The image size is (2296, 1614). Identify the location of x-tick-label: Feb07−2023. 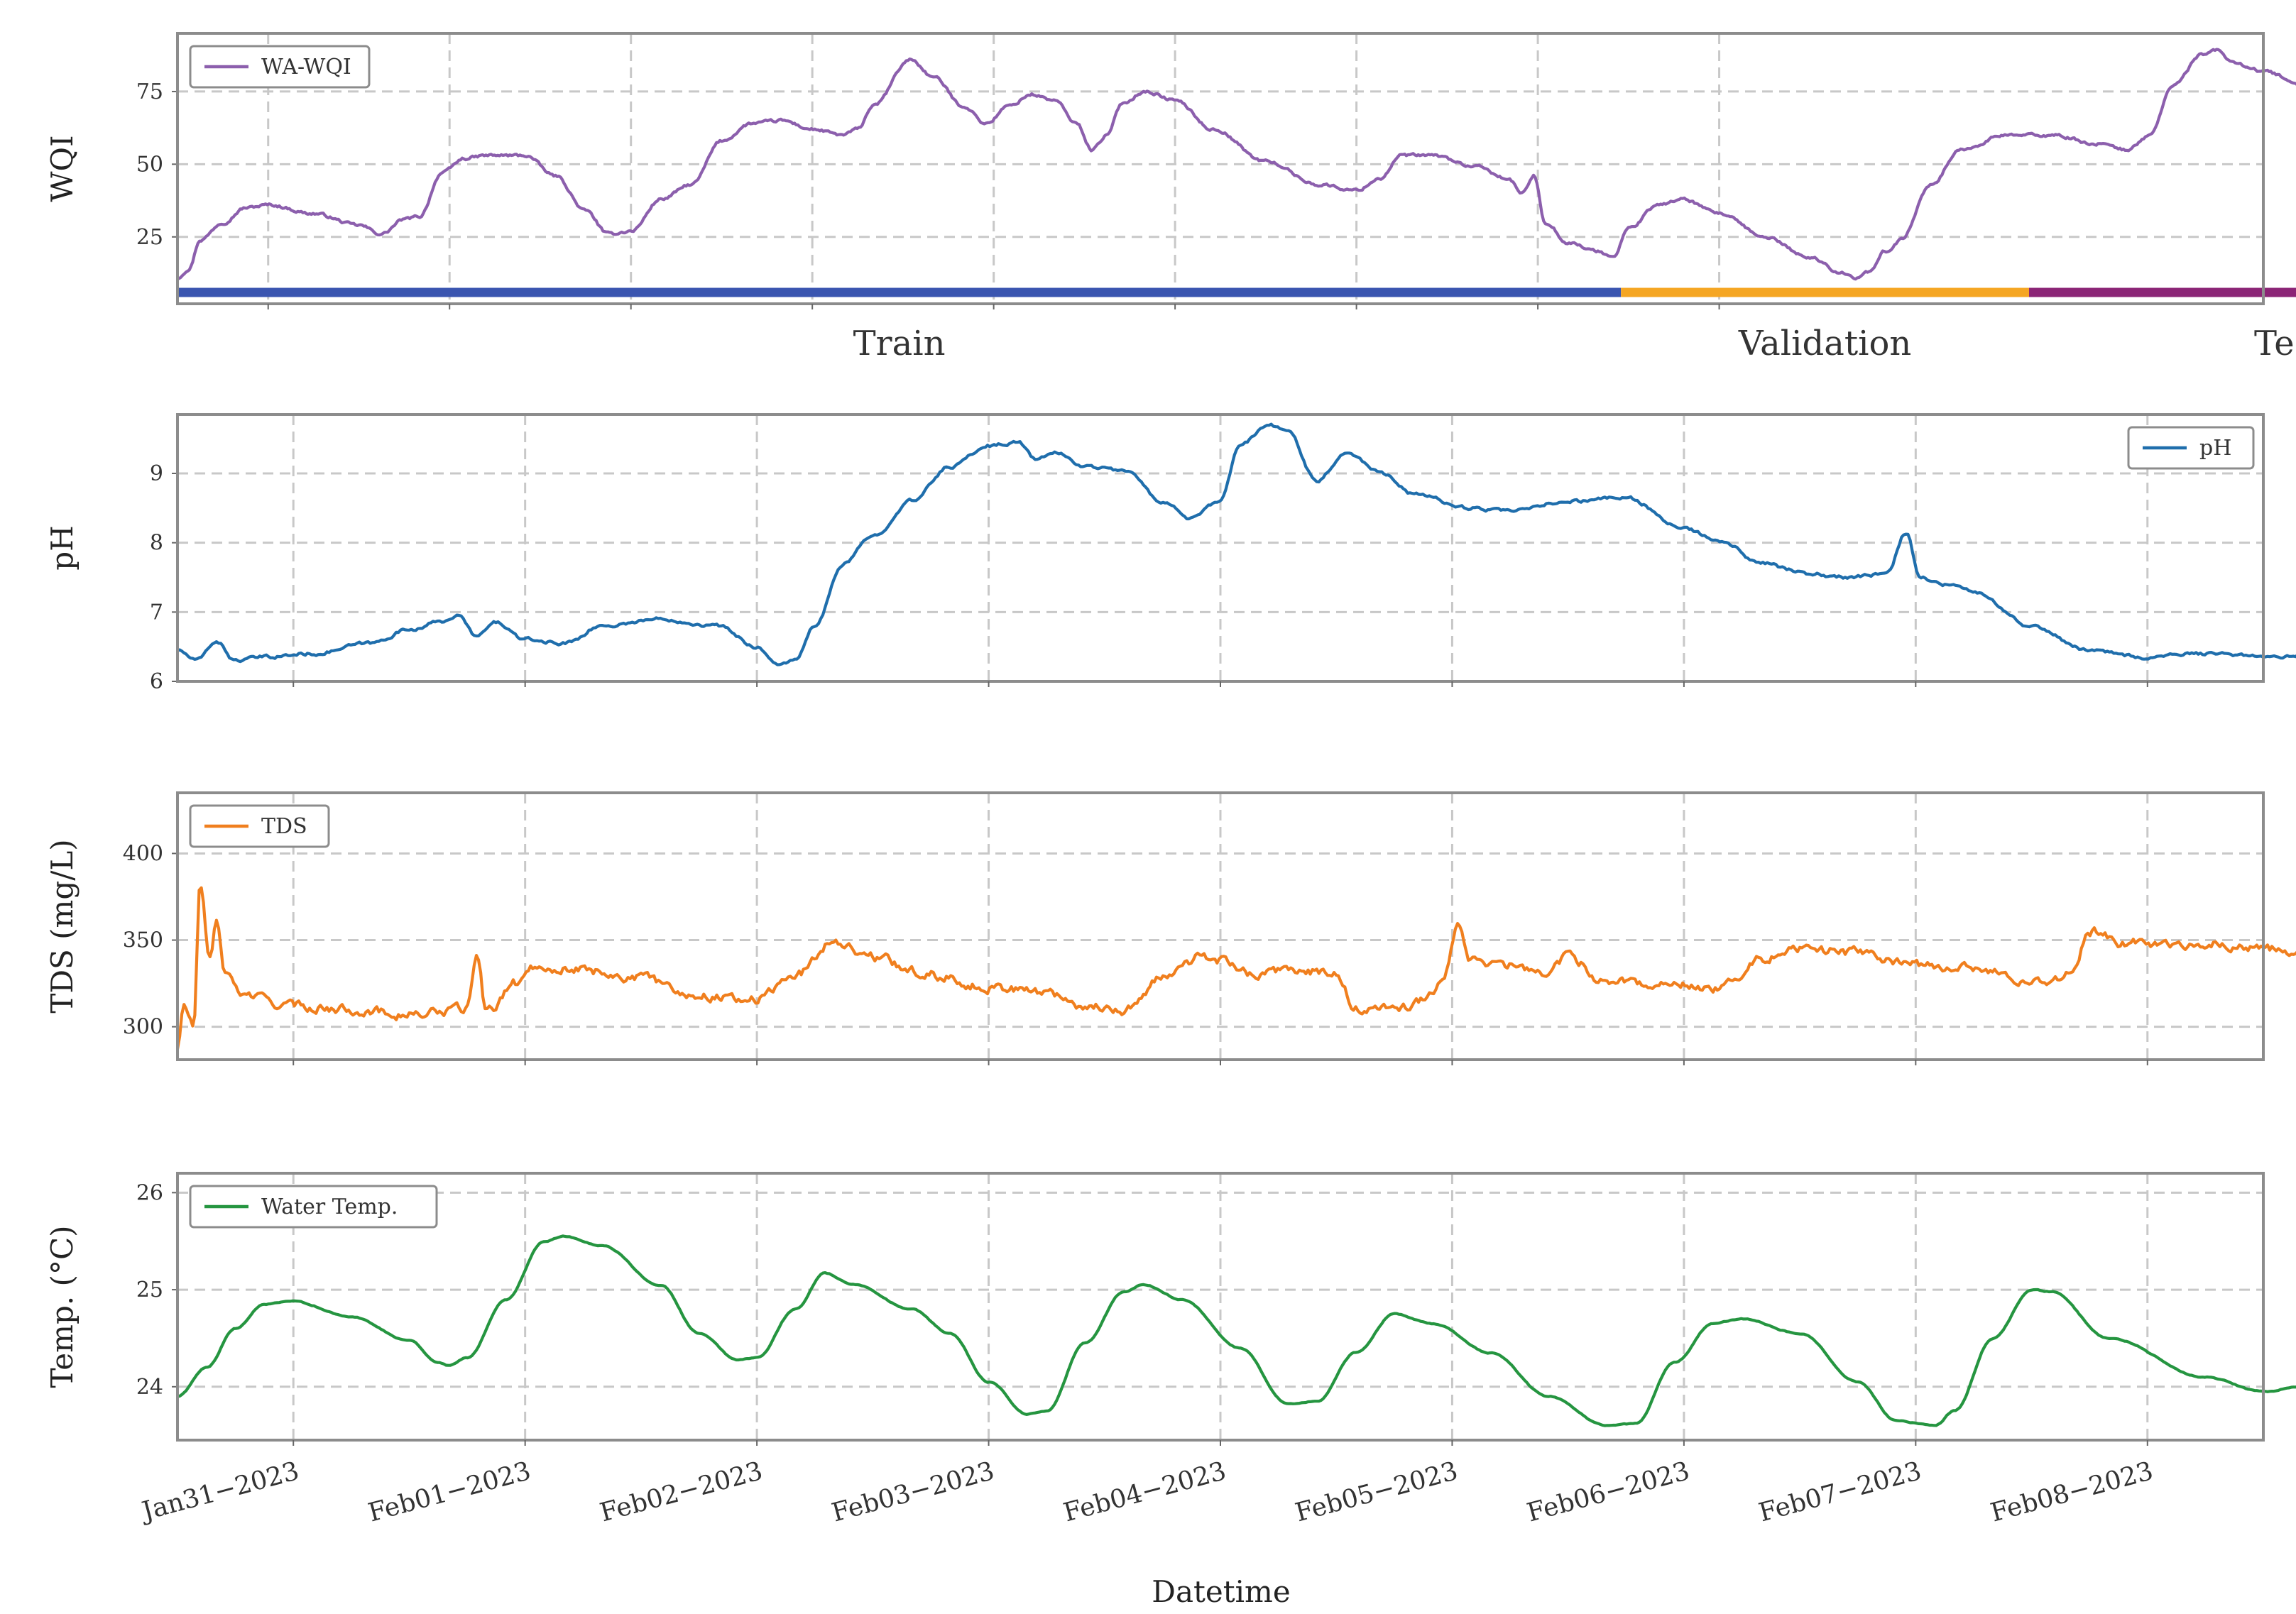
(1840, 1492).